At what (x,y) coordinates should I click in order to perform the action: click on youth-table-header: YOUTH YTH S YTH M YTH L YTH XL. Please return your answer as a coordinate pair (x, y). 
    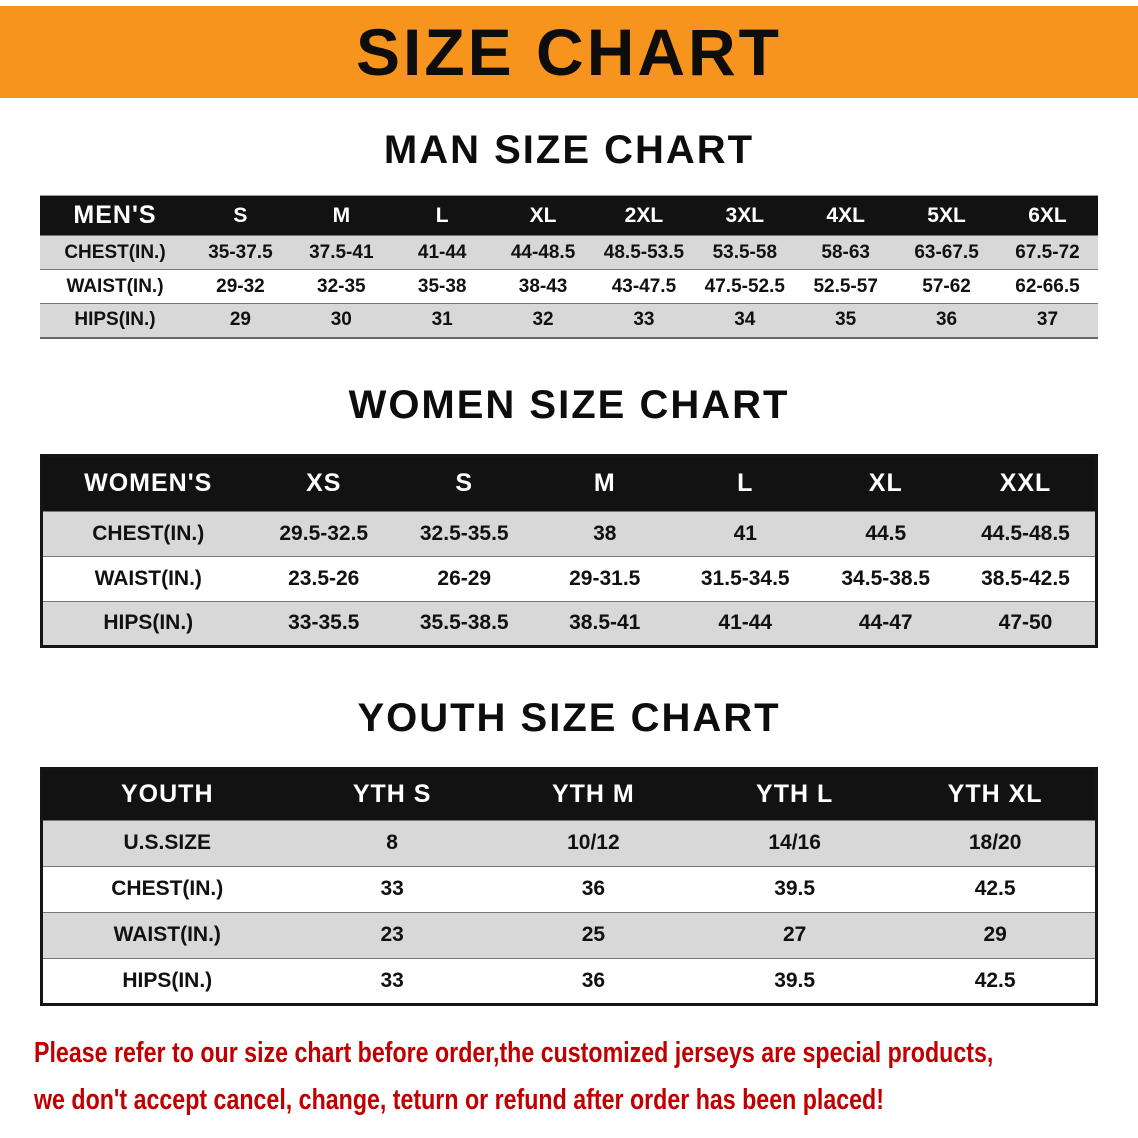
    Looking at the image, I should click on (569, 794).